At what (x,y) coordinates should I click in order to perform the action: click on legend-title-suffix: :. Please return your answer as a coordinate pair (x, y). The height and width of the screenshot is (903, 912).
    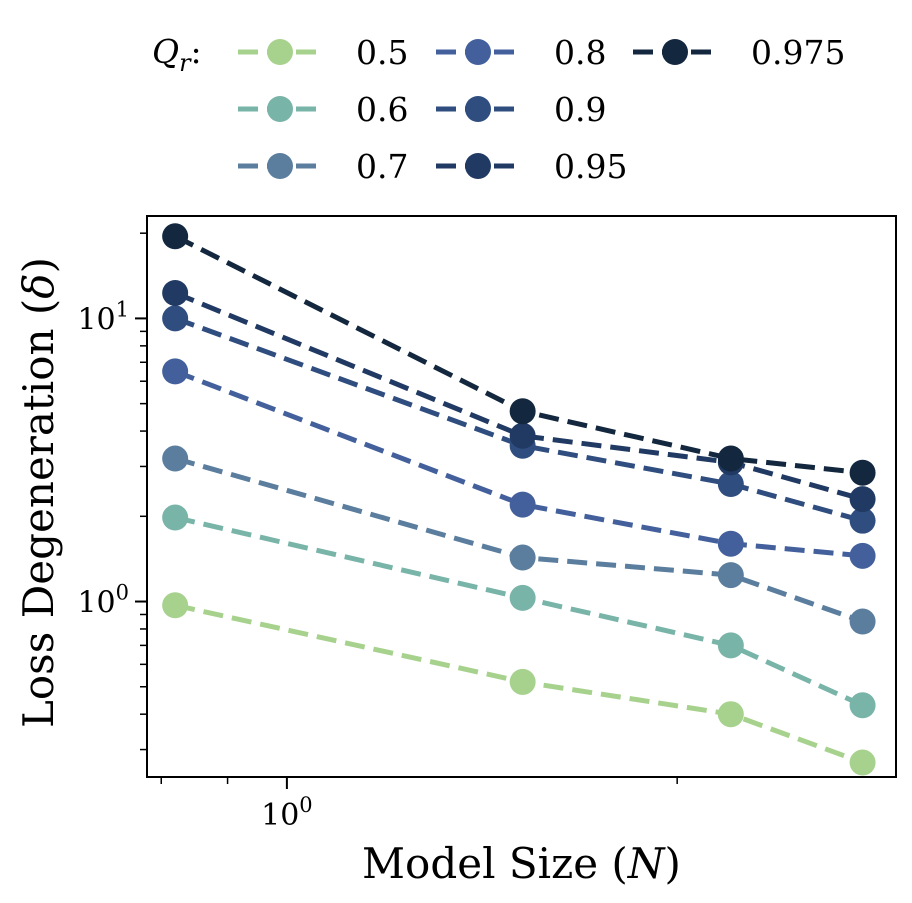
    Looking at the image, I should click on (196, 51).